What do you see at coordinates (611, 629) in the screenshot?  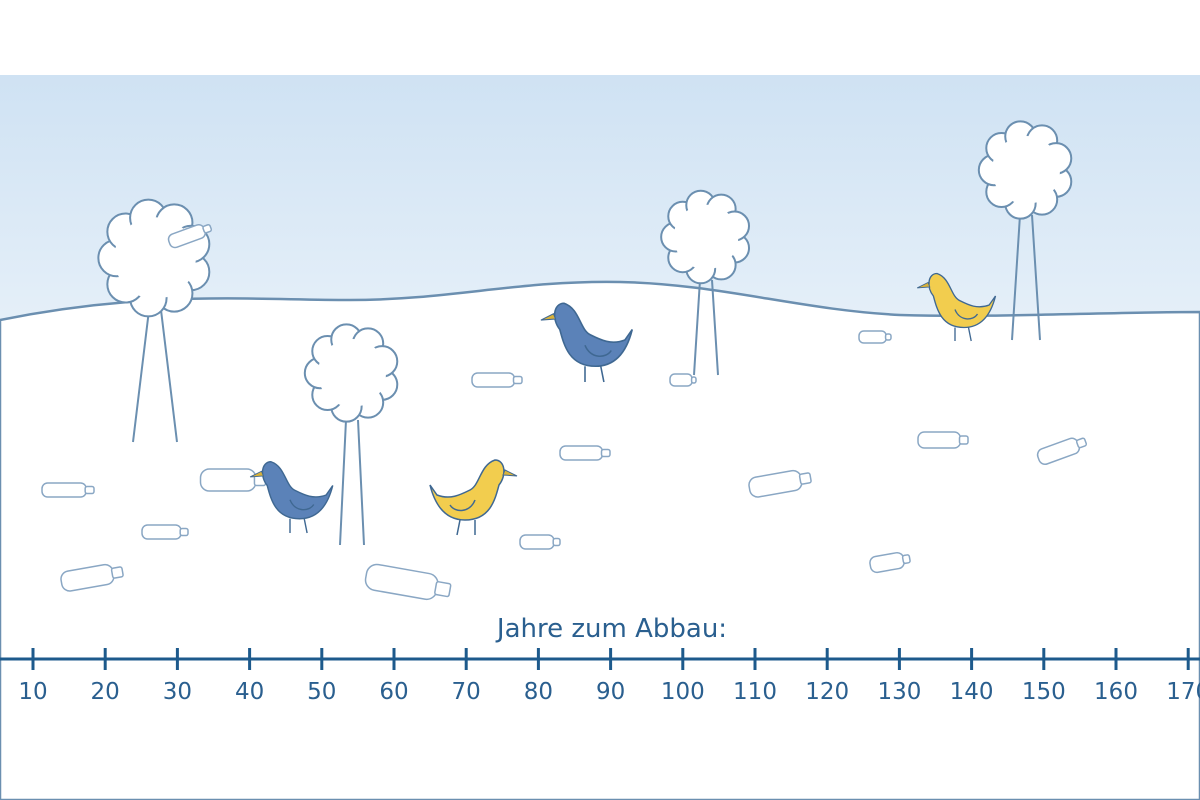 I see `timeline-title: Jahre zum Abbau:` at bounding box center [611, 629].